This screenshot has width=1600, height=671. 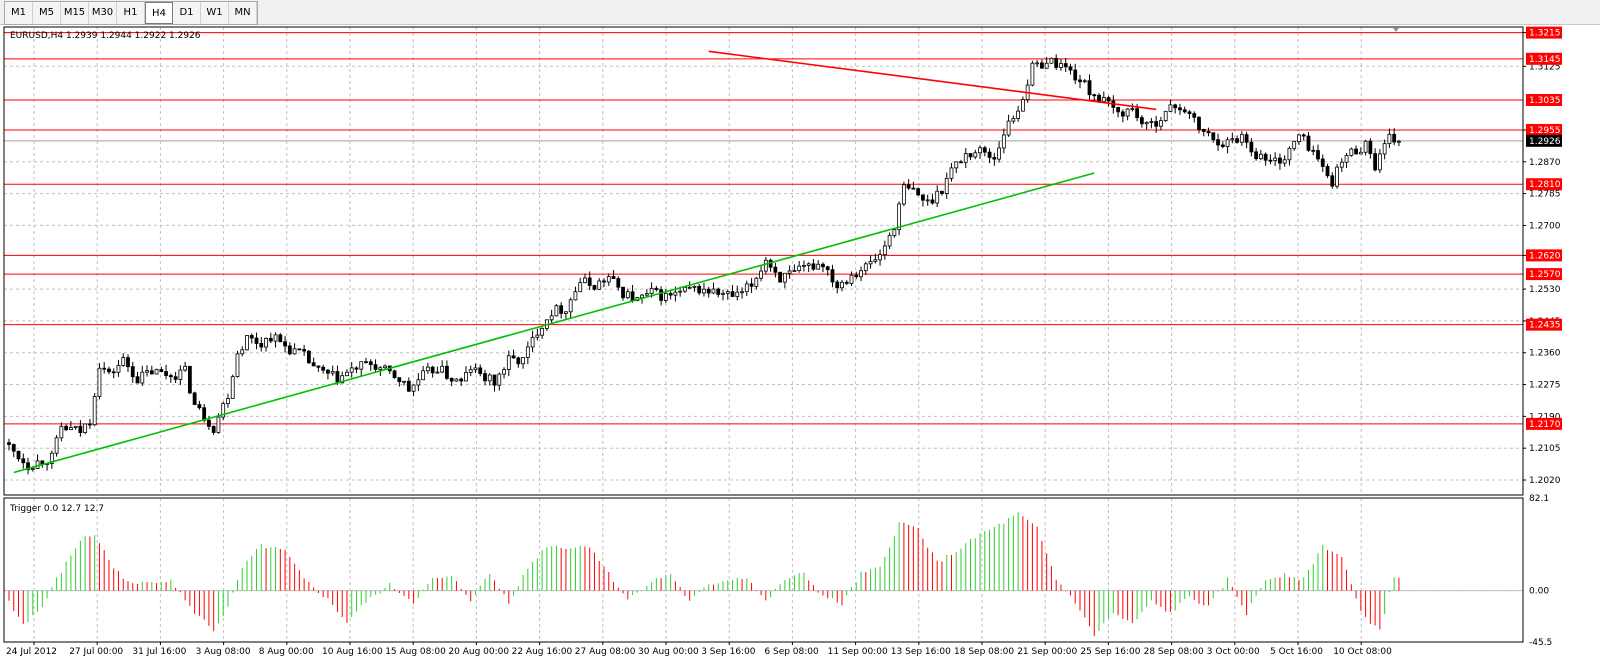 I want to click on timeframe-button-group: M1 M5 M15 M30 H1 H4 D1 W1 MN, so click(x=131, y=13).